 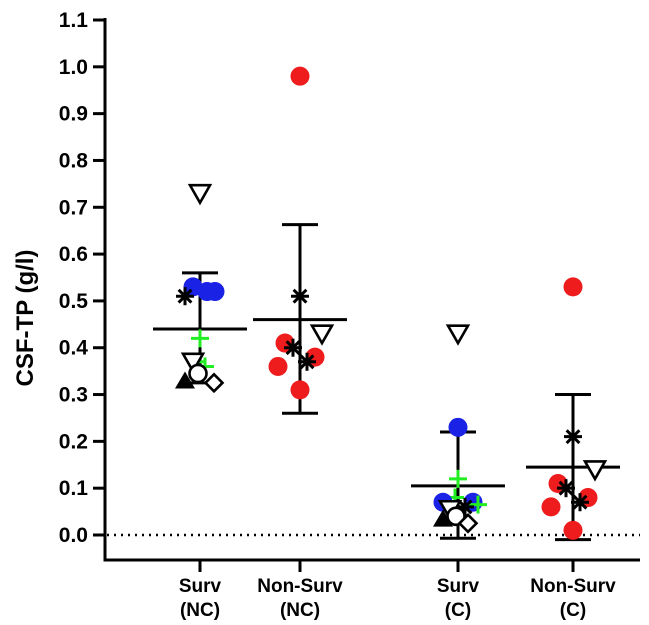 I want to click on y-tick-label: 0.0, so click(x=73, y=535).